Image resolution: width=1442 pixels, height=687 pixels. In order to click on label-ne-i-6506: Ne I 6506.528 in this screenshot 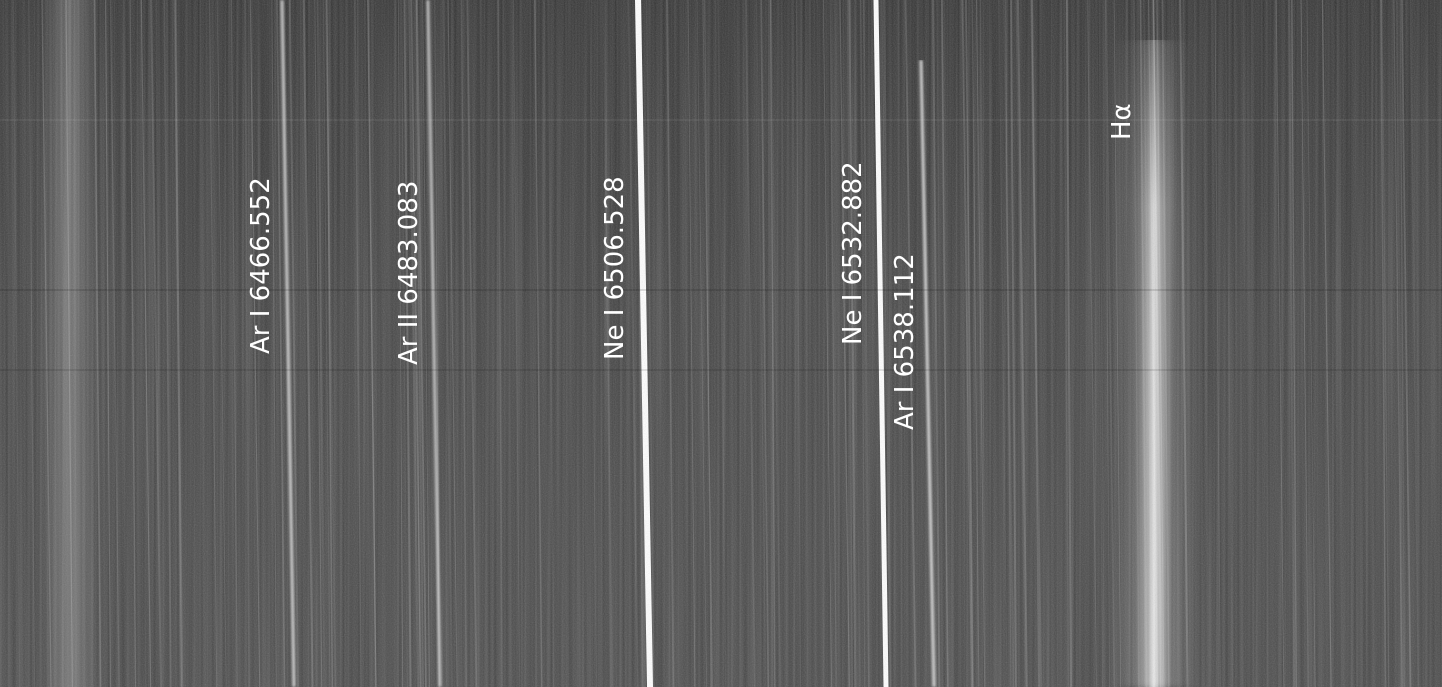, I will do `click(615, 268)`.